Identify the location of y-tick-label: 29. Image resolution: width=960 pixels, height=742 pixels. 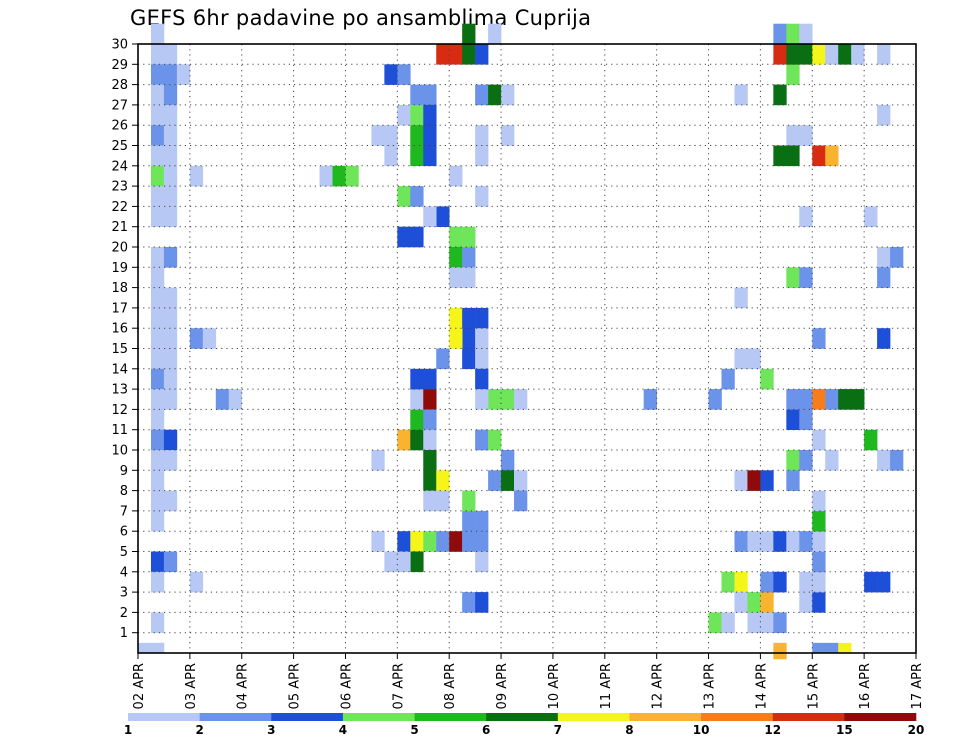
(119, 65).